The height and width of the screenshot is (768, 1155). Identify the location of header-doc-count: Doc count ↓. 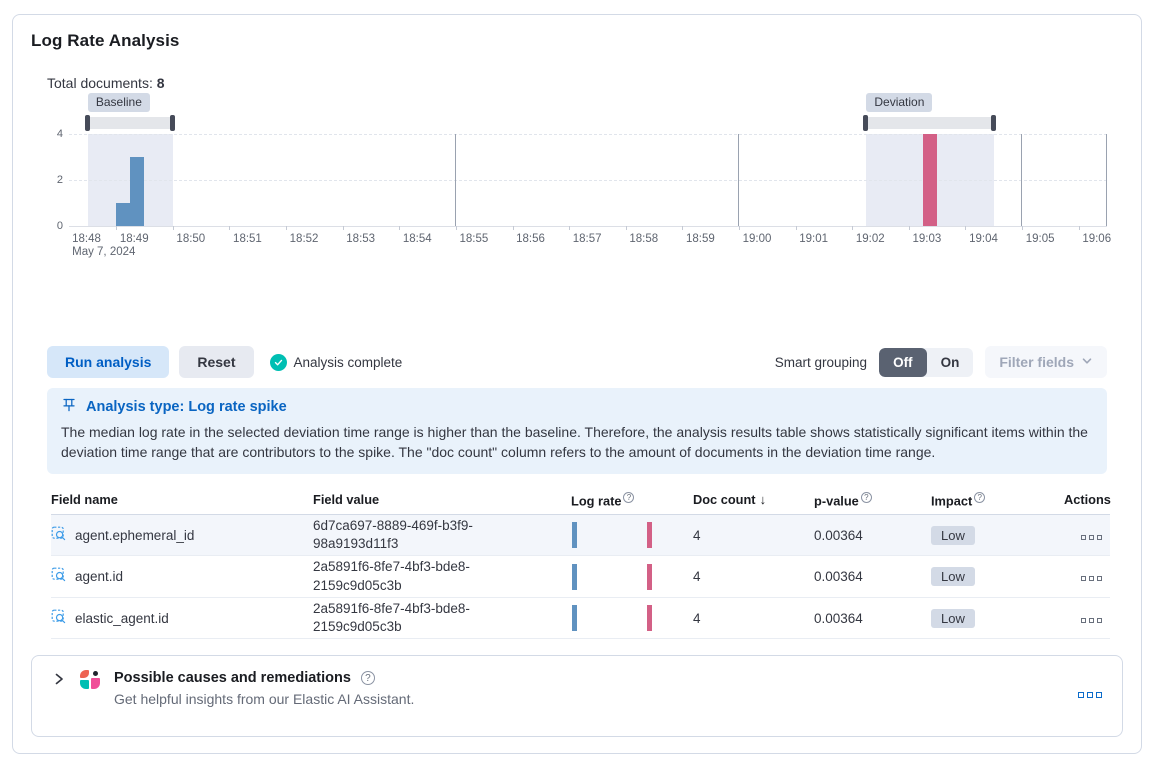
(753, 500).